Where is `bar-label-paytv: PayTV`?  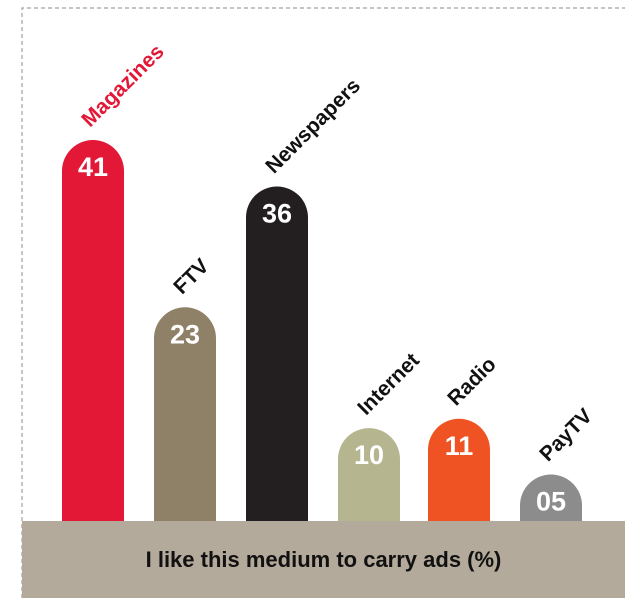
bar-label-paytv: PayTV is located at coordinates (566, 435).